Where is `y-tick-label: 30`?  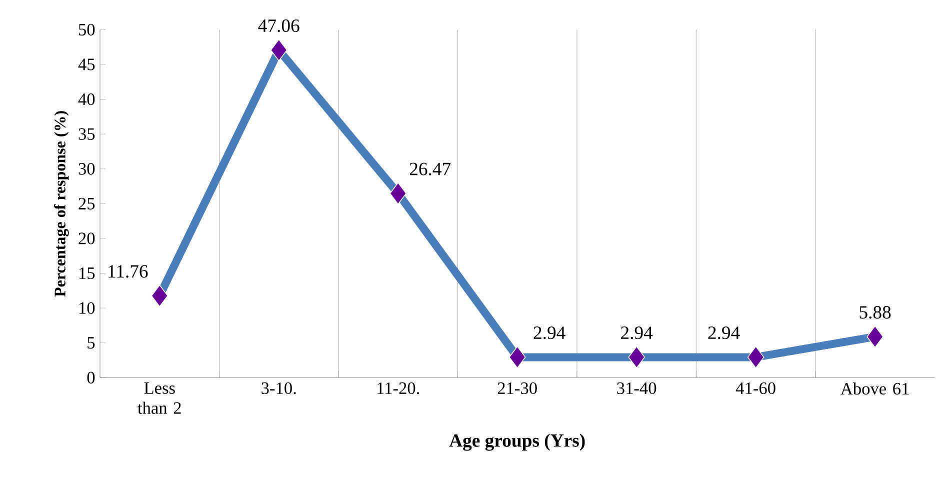 y-tick-label: 30 is located at coordinates (86, 169).